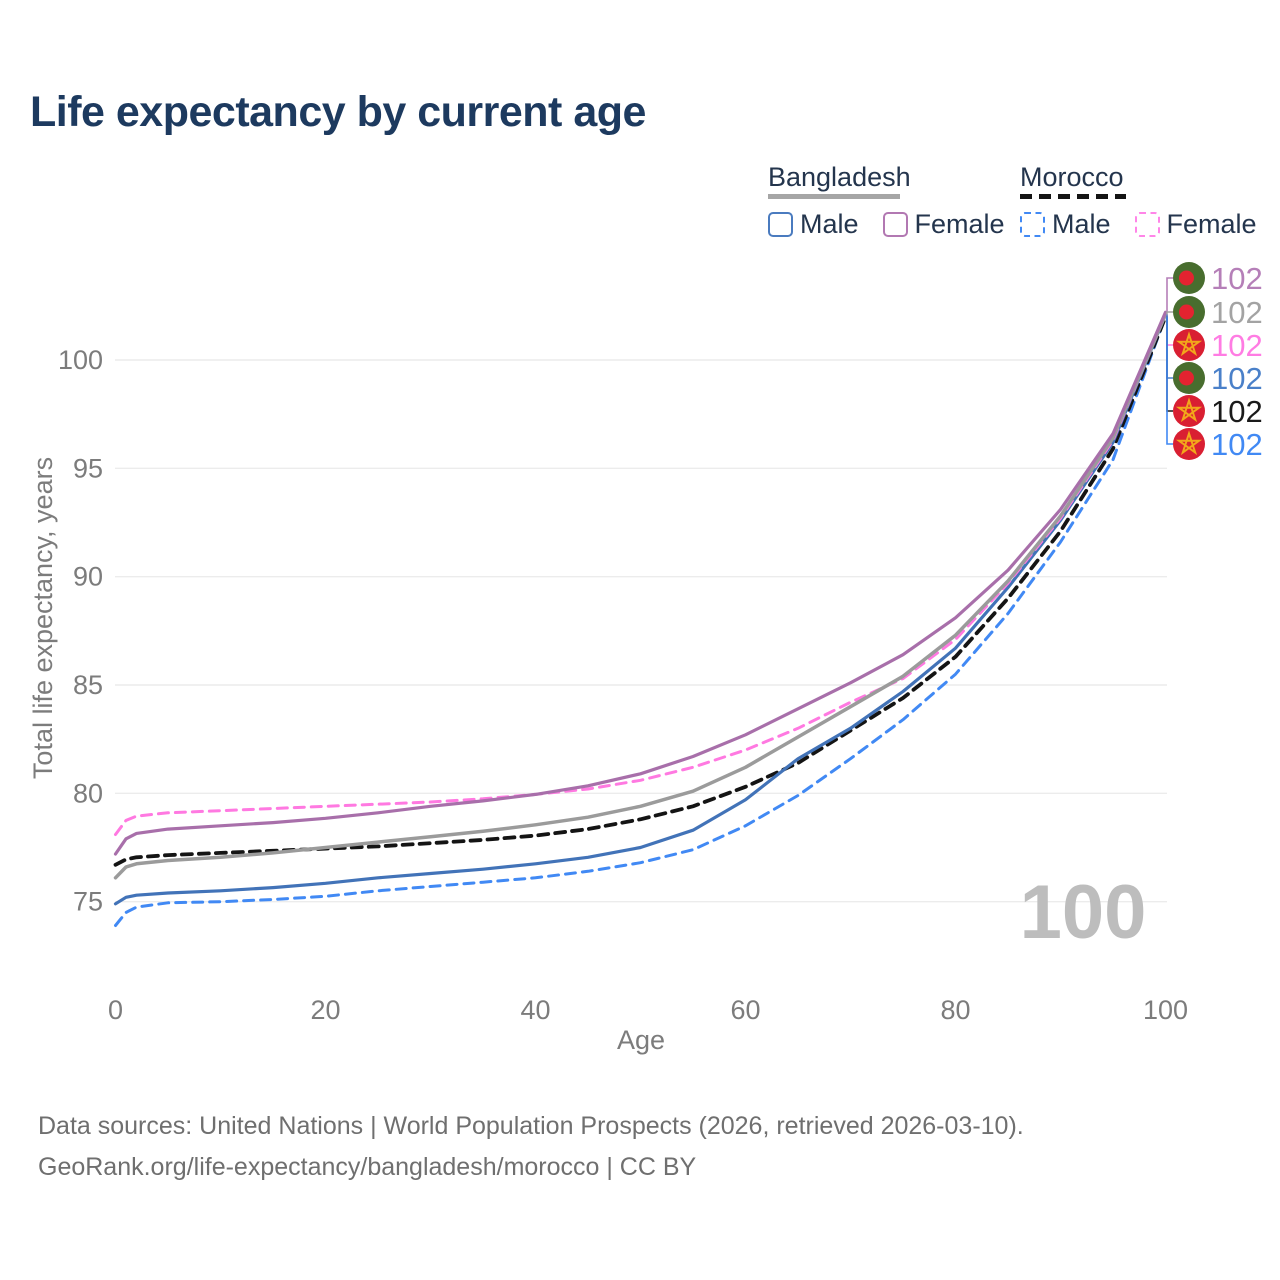 The width and height of the screenshot is (1280, 1280). Describe the element at coordinates (955, 1010) in the screenshot. I see `x-tick-label: 80` at that location.